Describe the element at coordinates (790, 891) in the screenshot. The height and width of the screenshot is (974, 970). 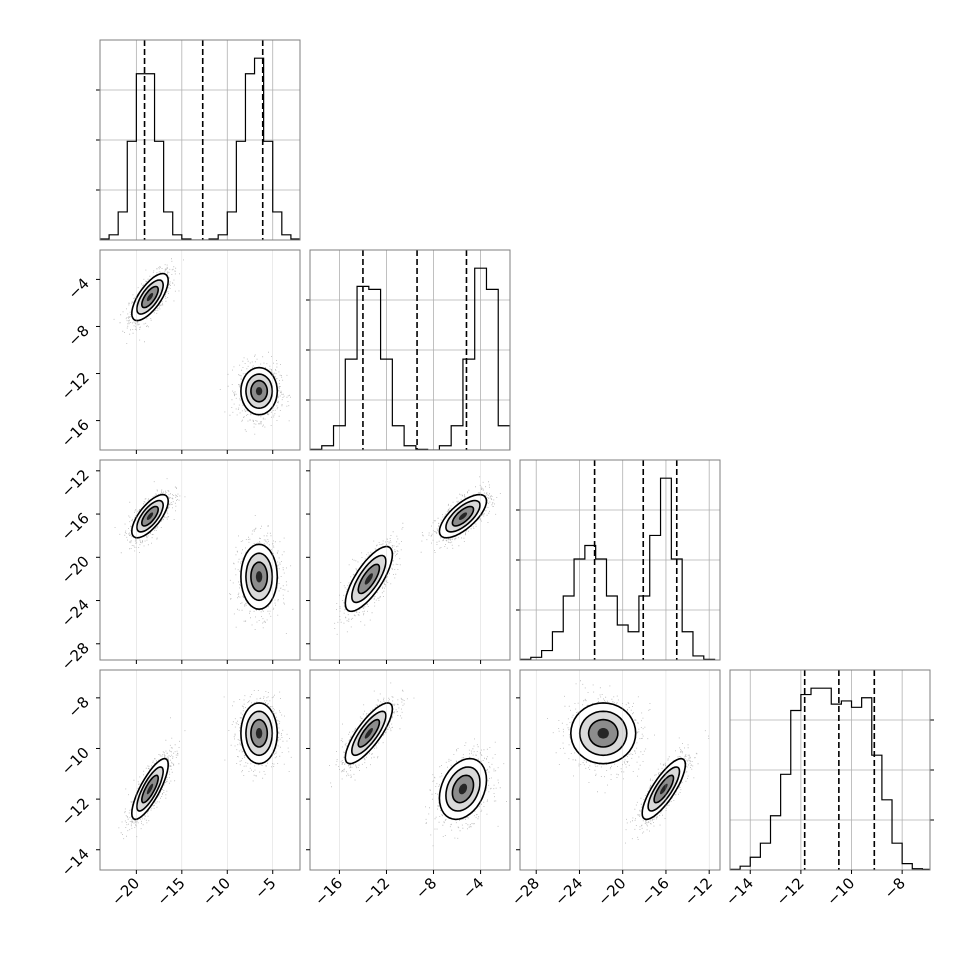
I see `x-tick-label-p3: −12` at that location.